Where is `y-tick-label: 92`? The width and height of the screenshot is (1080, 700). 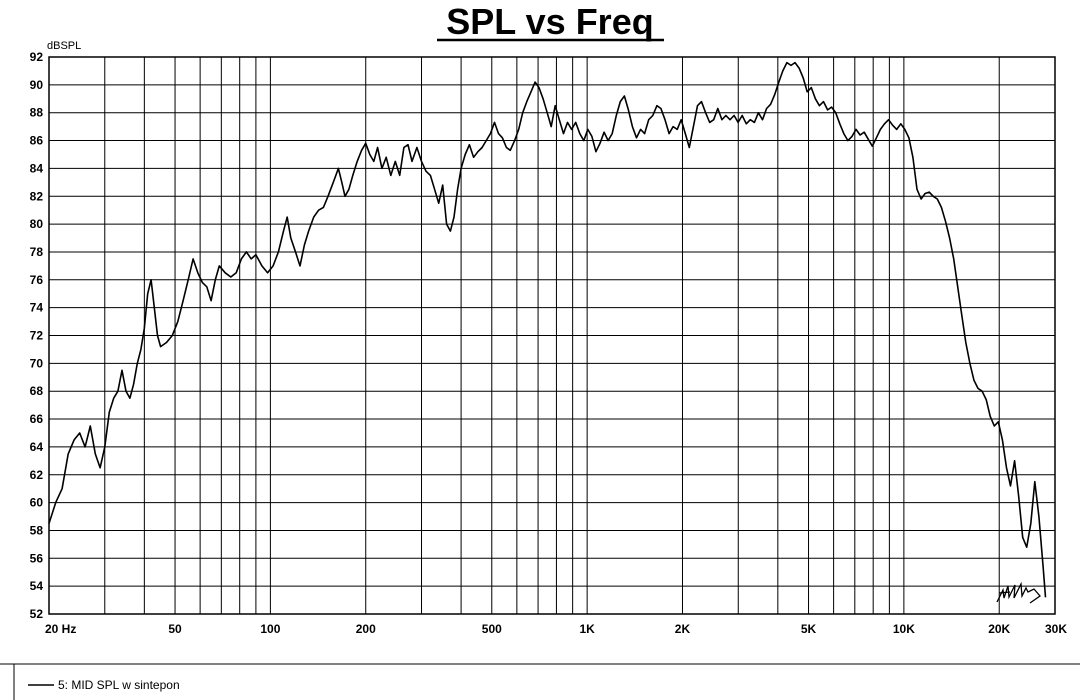 y-tick-label: 92 is located at coordinates (37, 57).